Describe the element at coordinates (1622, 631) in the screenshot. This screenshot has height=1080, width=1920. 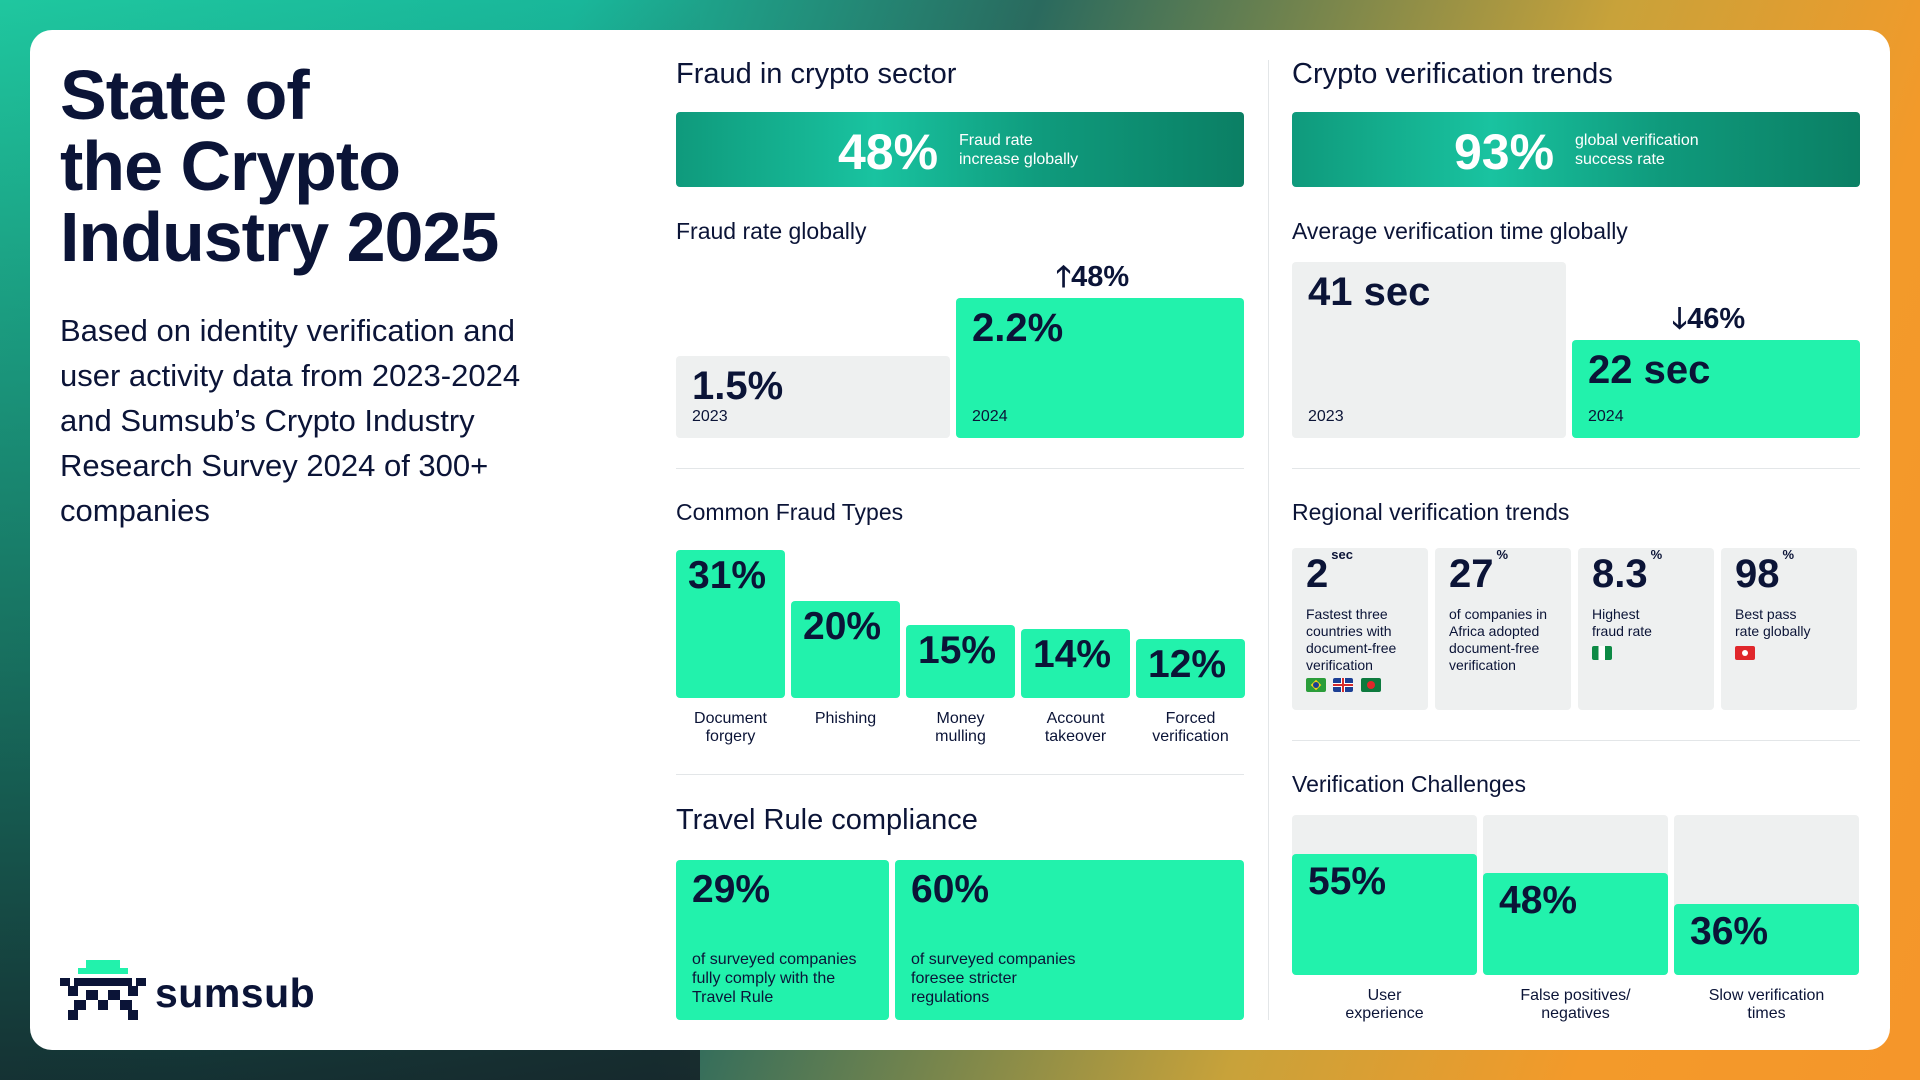
I see `desc-line: fraud rate` at that location.